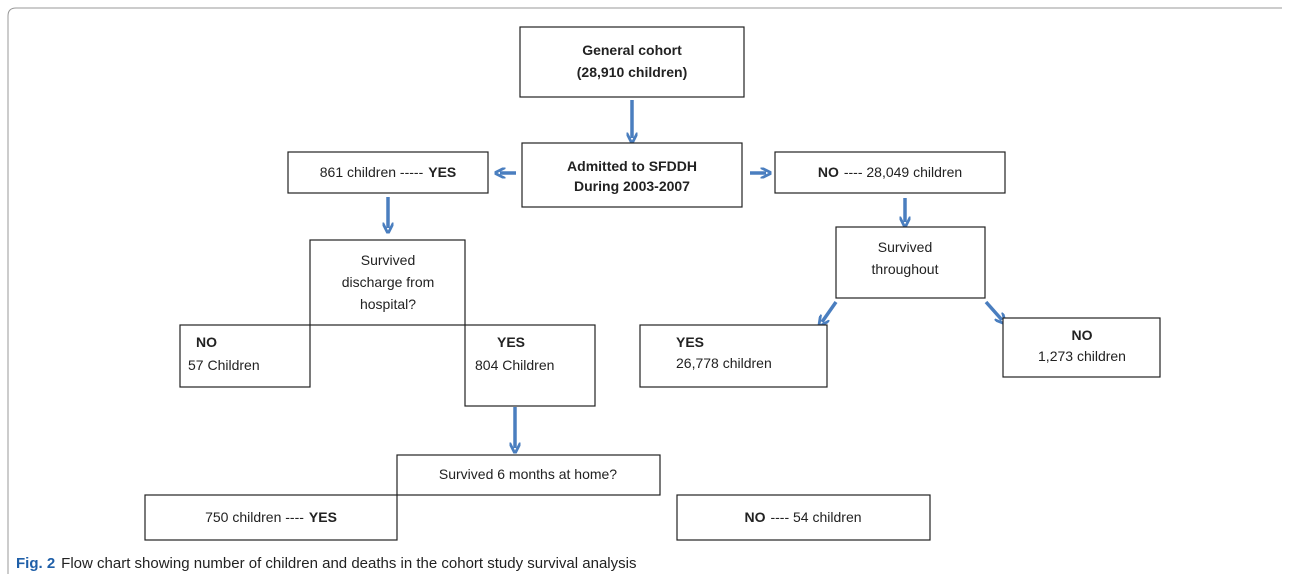 This screenshot has height=582, width=1290. I want to click on box-text: (28,910 children), so click(632, 72).